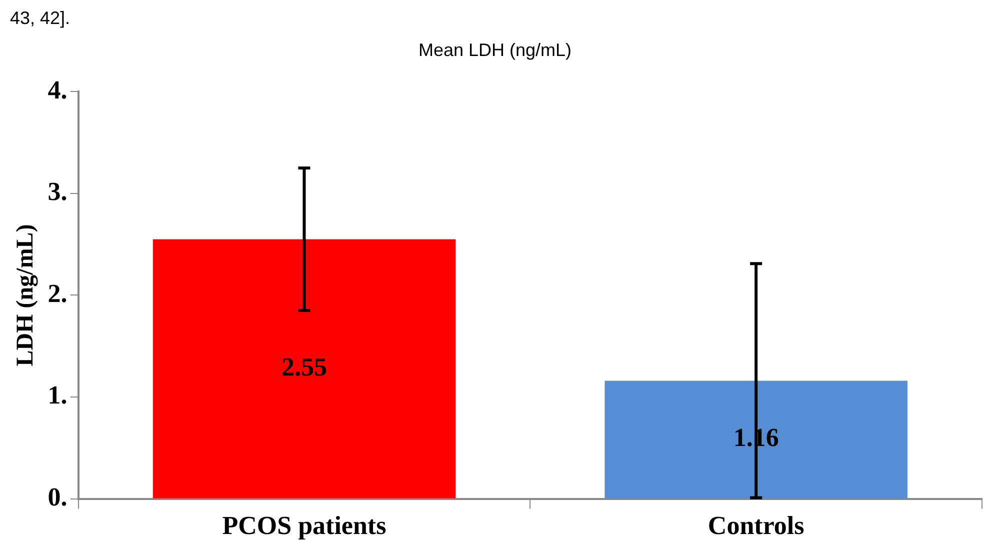  Describe the element at coordinates (58, 497) in the screenshot. I see `y-tick-label: 0.` at that location.